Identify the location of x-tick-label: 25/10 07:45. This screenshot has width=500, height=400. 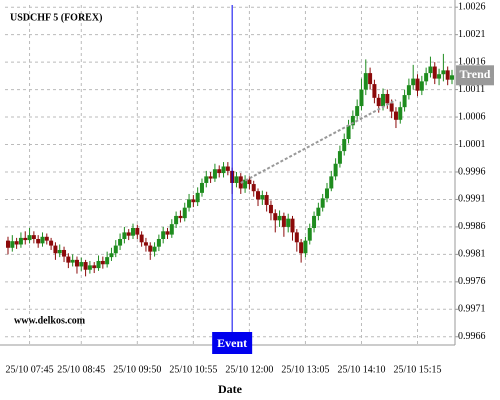
(30, 369).